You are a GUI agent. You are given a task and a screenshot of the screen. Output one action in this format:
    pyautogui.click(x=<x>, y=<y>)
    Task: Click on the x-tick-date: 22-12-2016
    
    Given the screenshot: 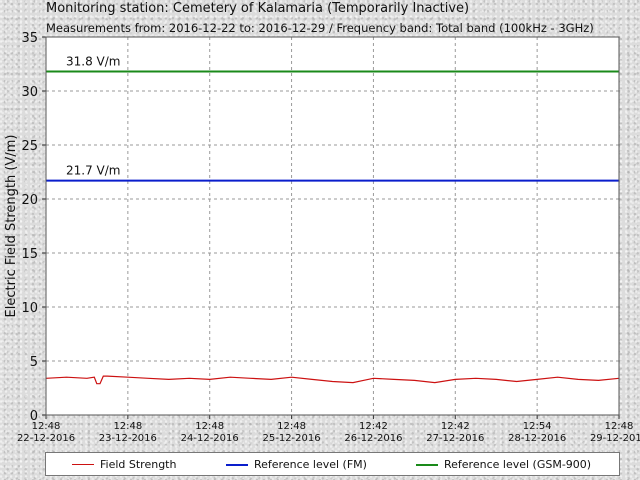 What is the action you would take?
    pyautogui.click(x=46, y=438)
    